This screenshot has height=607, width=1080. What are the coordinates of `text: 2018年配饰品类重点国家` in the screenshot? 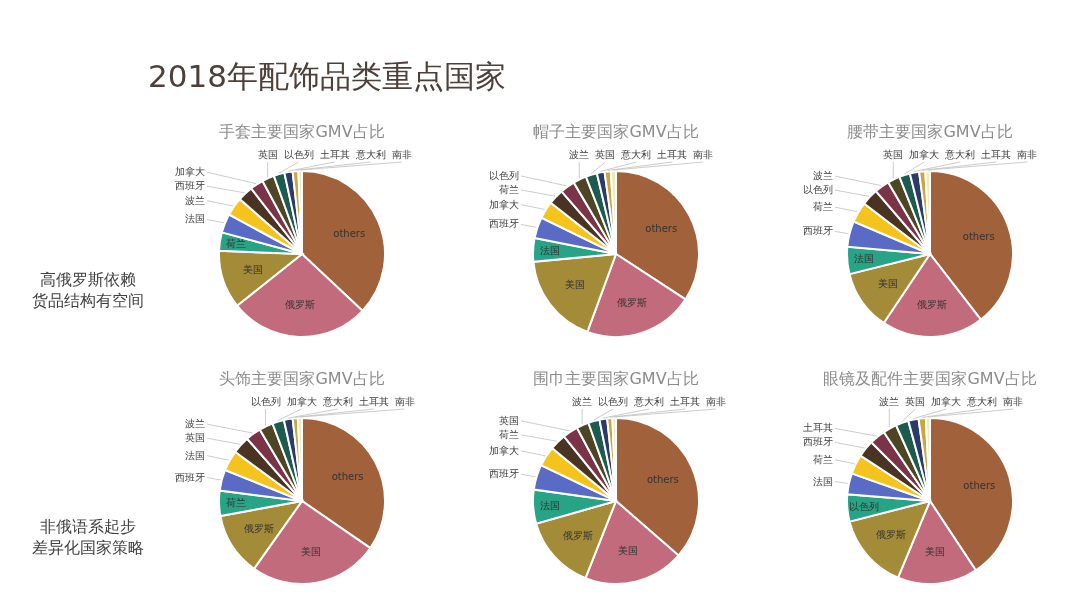 It's located at (327, 76).